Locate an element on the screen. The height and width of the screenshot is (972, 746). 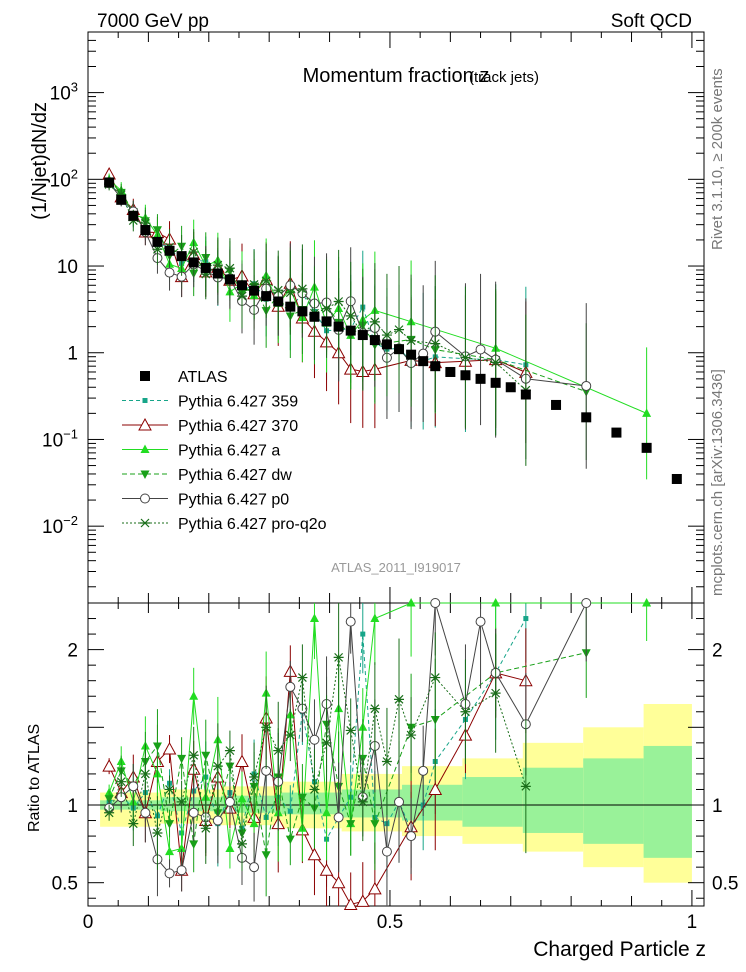
x-tick-label: 1 is located at coordinates (692, 922).